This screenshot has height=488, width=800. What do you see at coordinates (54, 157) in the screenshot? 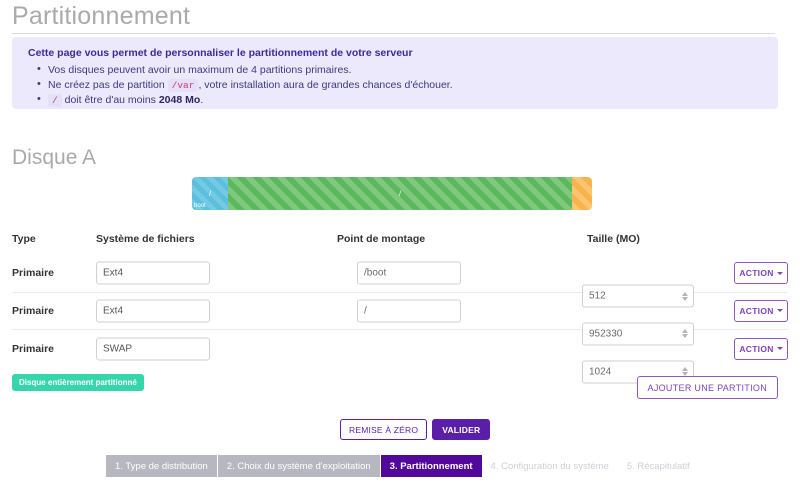
I see `disk-title: Disque A` at bounding box center [54, 157].